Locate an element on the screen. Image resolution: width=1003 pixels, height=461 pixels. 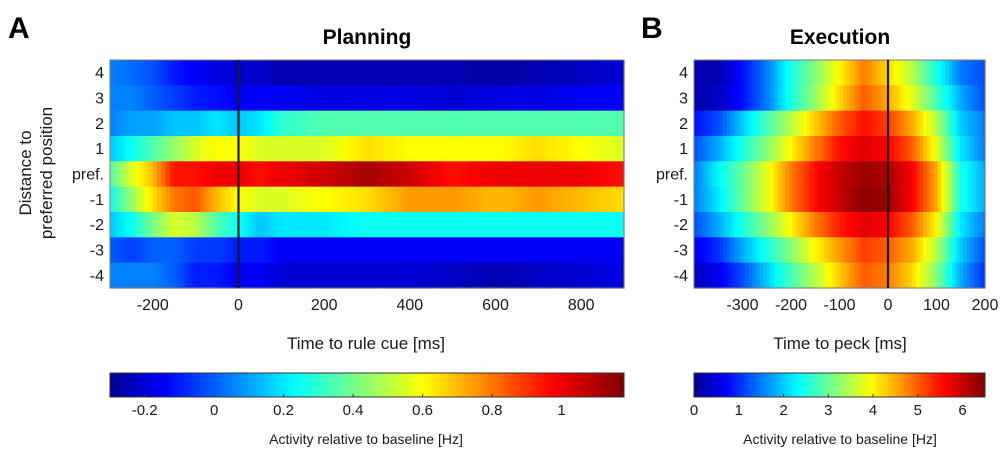
x-tick-label: 0 is located at coordinates (888, 305).